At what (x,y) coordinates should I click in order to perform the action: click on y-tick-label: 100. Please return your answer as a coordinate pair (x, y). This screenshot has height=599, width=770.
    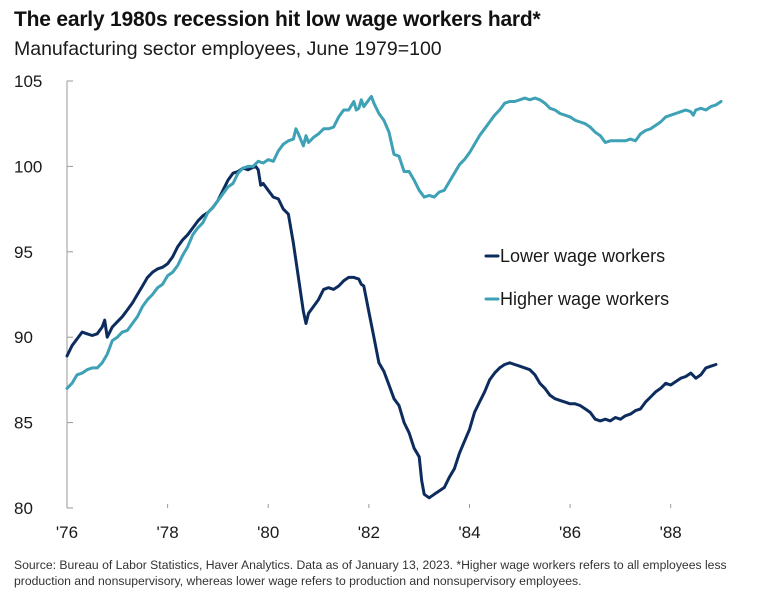
    Looking at the image, I should click on (28, 166).